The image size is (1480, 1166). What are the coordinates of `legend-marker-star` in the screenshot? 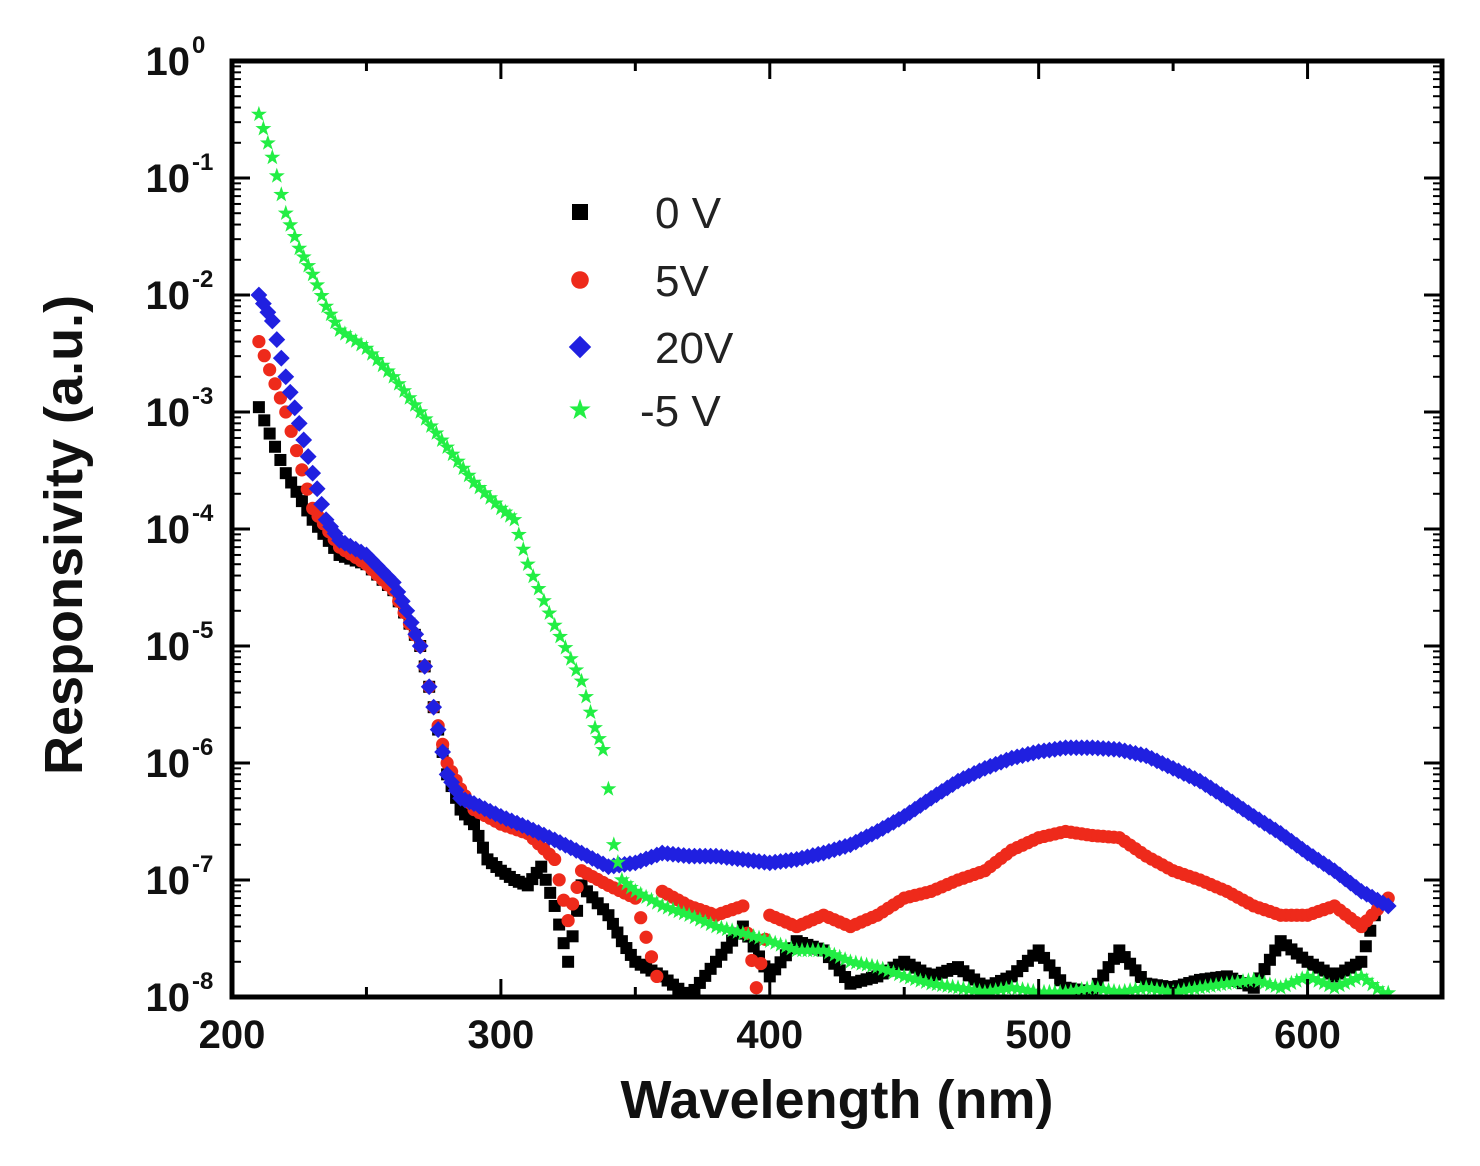 It's located at (580, 409).